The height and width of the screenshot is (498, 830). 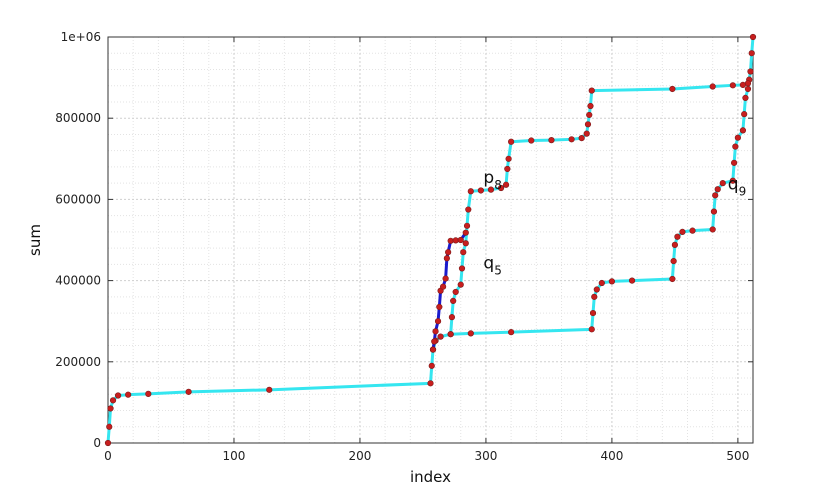 What do you see at coordinates (737, 186) in the screenshot?
I see `annotation-label: q9` at bounding box center [737, 186].